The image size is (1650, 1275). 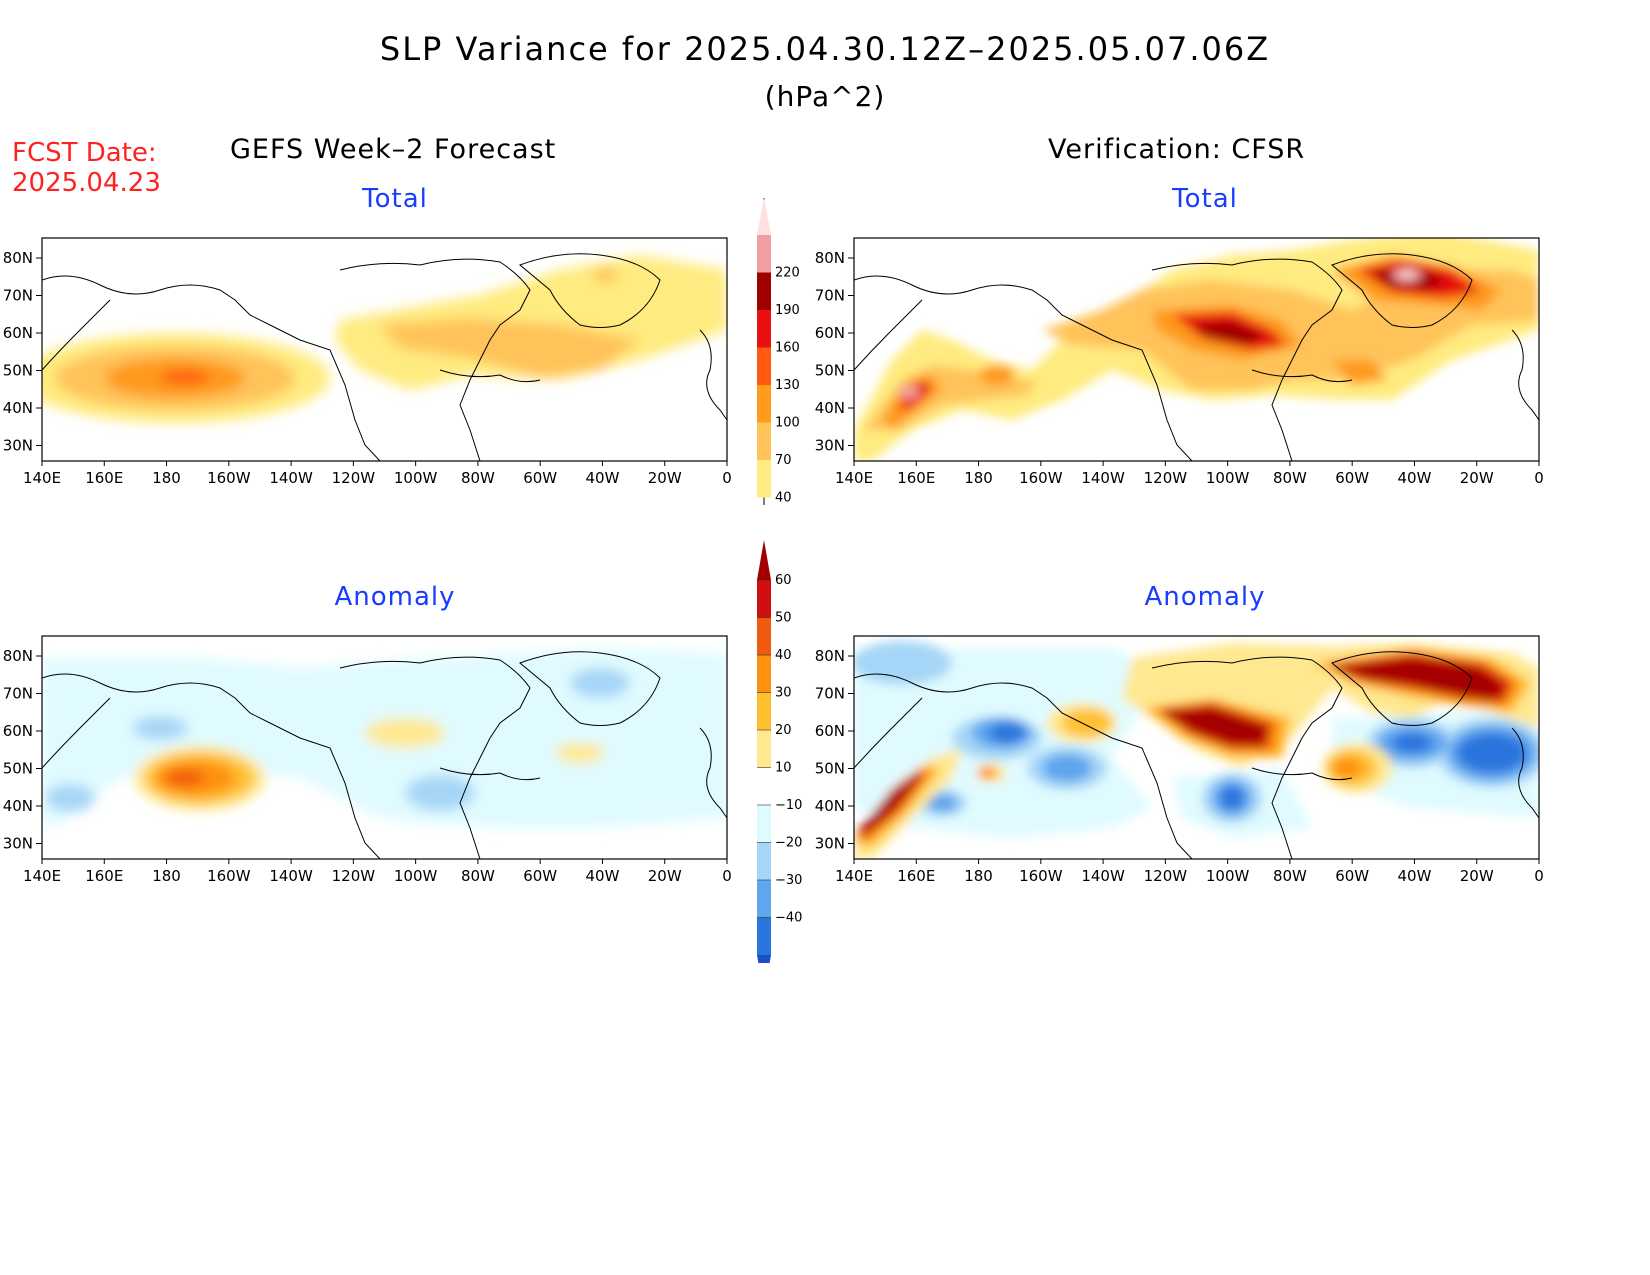 What do you see at coordinates (783, 498) in the screenshot?
I see `colorbar-total-label: 40` at bounding box center [783, 498].